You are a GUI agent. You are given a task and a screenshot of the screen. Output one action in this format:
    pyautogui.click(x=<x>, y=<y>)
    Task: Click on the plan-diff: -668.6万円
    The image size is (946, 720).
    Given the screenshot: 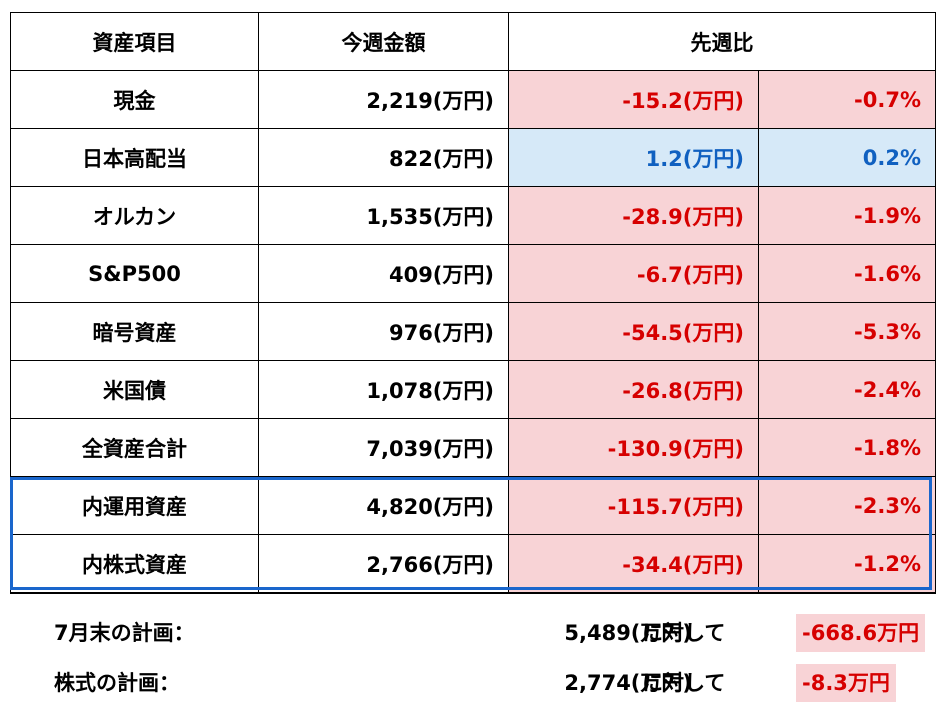 What is the action you would take?
    pyautogui.click(x=861, y=633)
    